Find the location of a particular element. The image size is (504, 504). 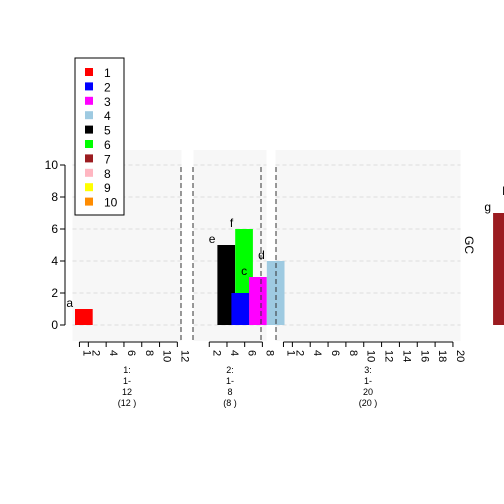

side-label: GC is located at coordinates (469, 245).